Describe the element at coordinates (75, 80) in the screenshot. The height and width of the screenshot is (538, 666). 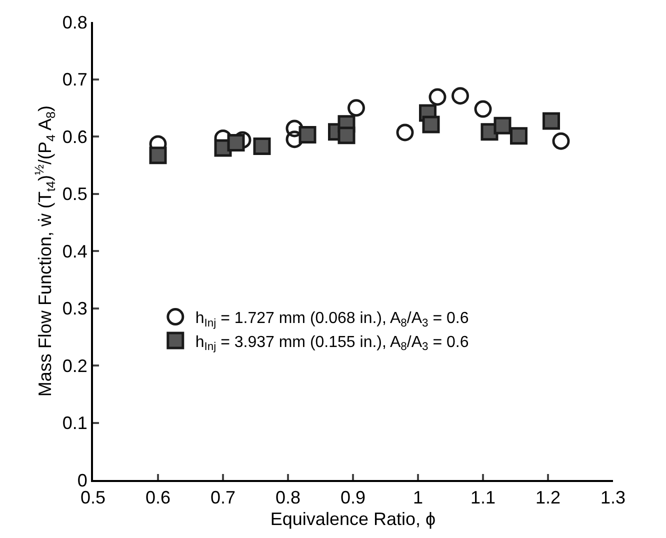
I see `y-tick-label: 0.7` at that location.